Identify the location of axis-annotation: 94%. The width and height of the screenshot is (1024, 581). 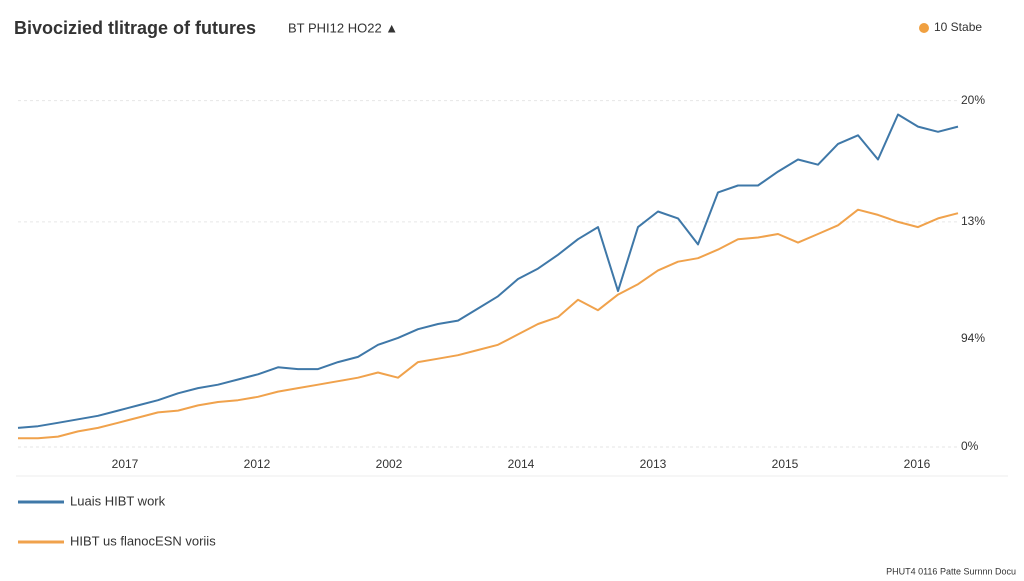
(973, 338).